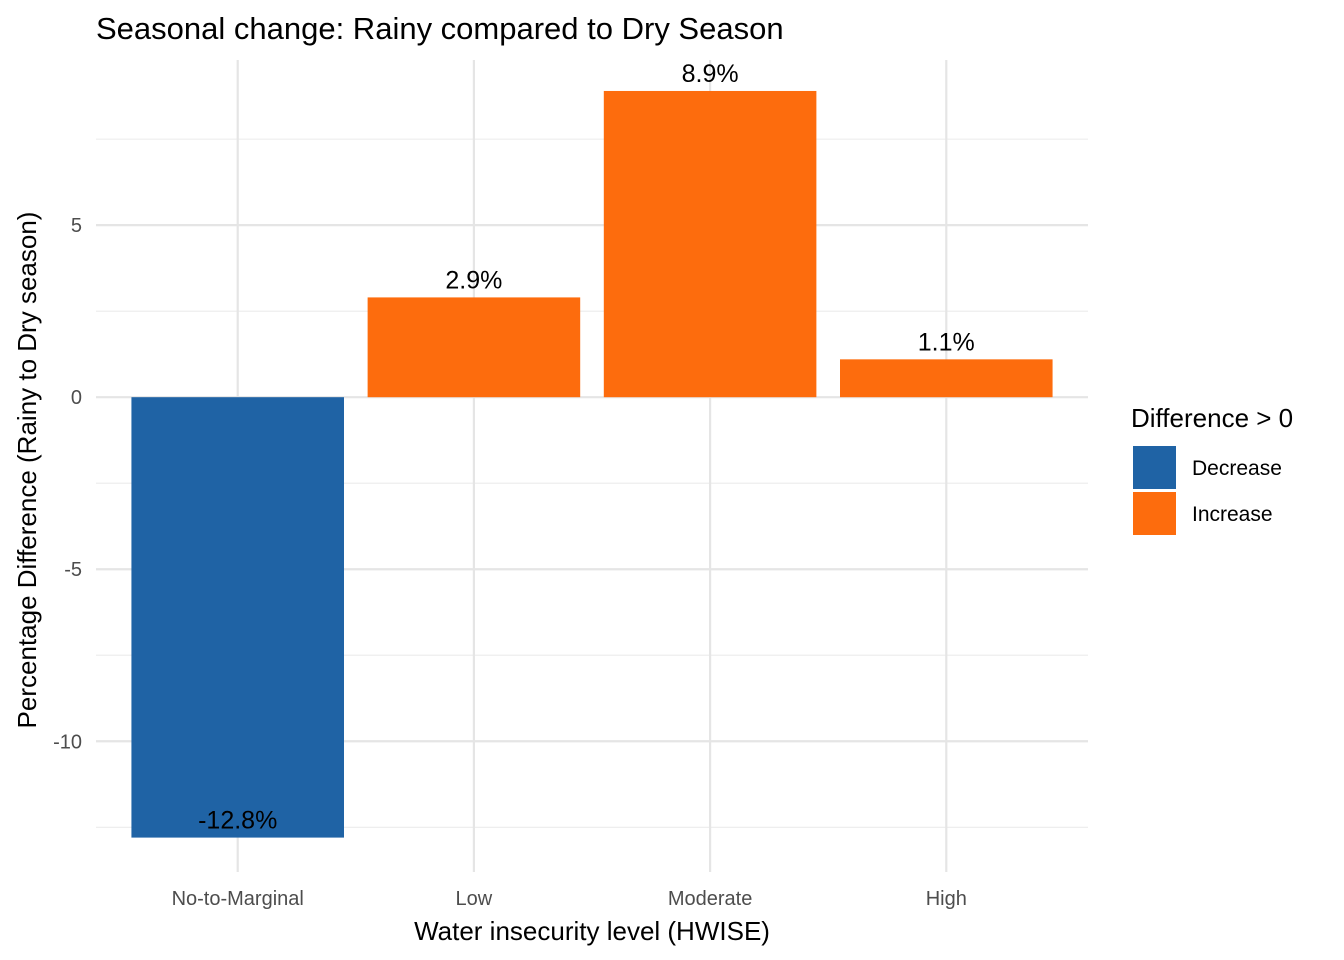 This screenshot has width=1344, height=960. What do you see at coordinates (946, 899) in the screenshot?
I see `x-tick-label: High` at bounding box center [946, 899].